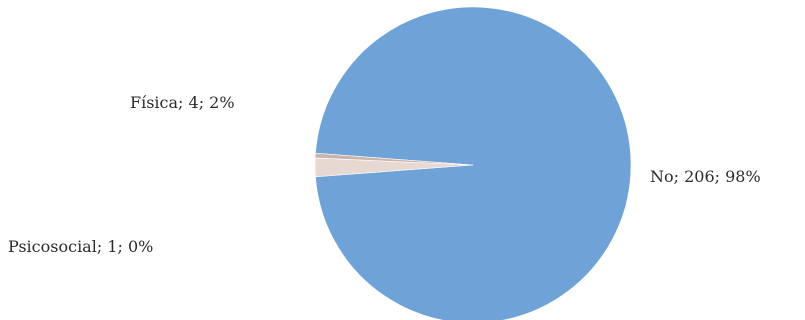  What do you see at coordinates (182, 102) in the screenshot?
I see `label-fisica: Física; 4; 2%` at bounding box center [182, 102].